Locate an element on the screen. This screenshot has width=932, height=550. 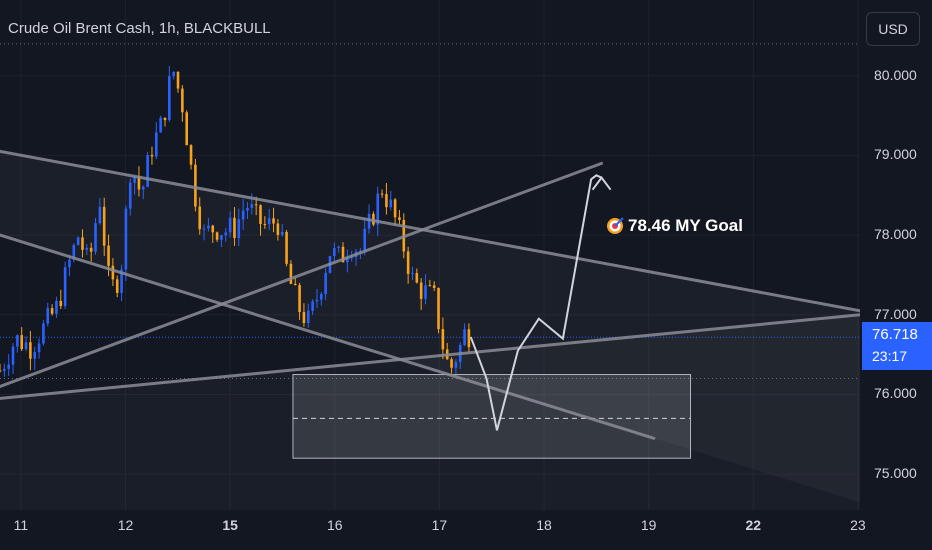
target-icon is located at coordinates (615, 225).